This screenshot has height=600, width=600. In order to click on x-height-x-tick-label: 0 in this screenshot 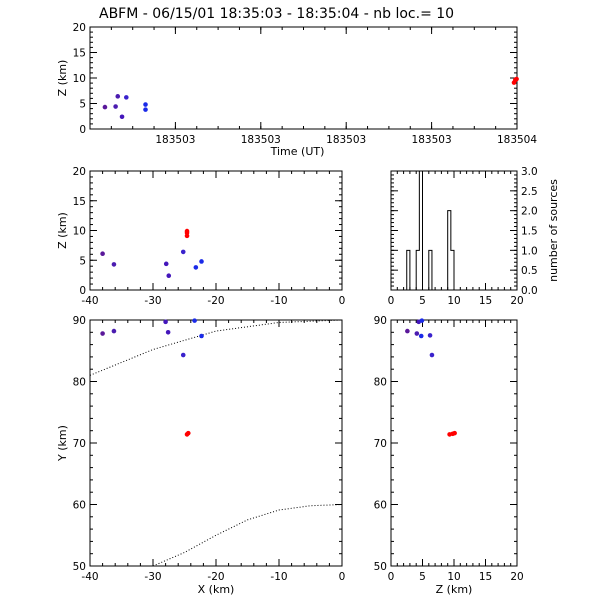, I will do `click(342, 301)`.